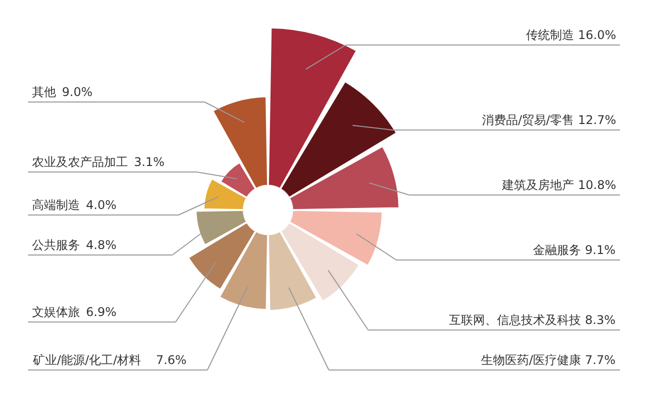 The image size is (653, 407). What do you see at coordinates (56, 205) in the screenshot?
I see `category-label: 高端制造` at bounding box center [56, 205].